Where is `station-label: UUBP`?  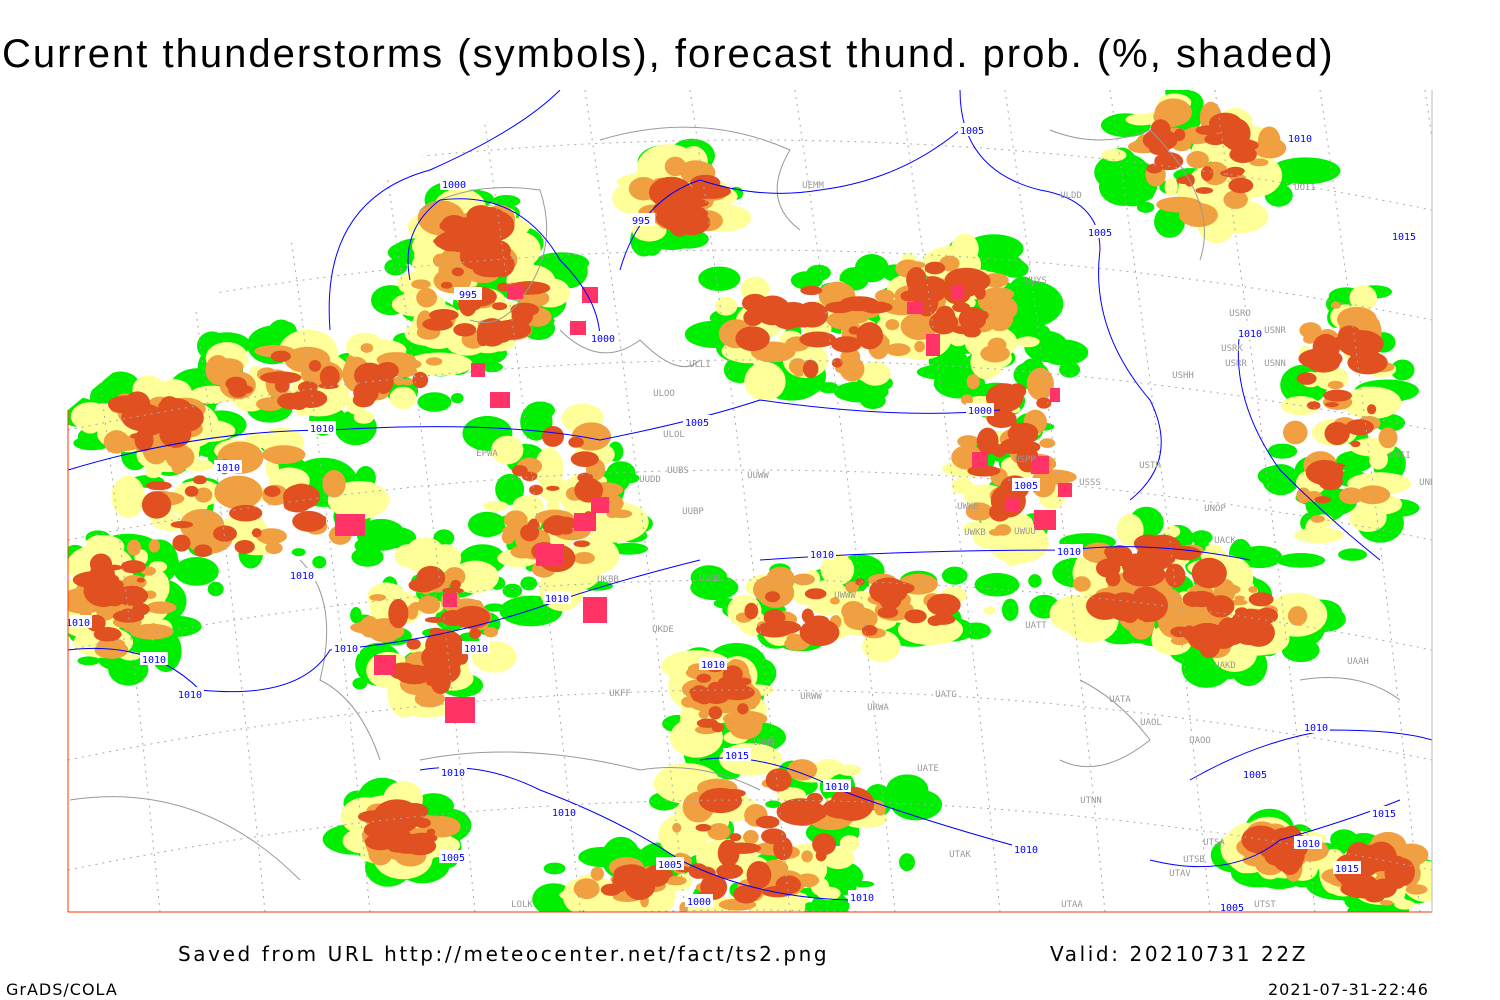 station-label: UUBP is located at coordinates (693, 512).